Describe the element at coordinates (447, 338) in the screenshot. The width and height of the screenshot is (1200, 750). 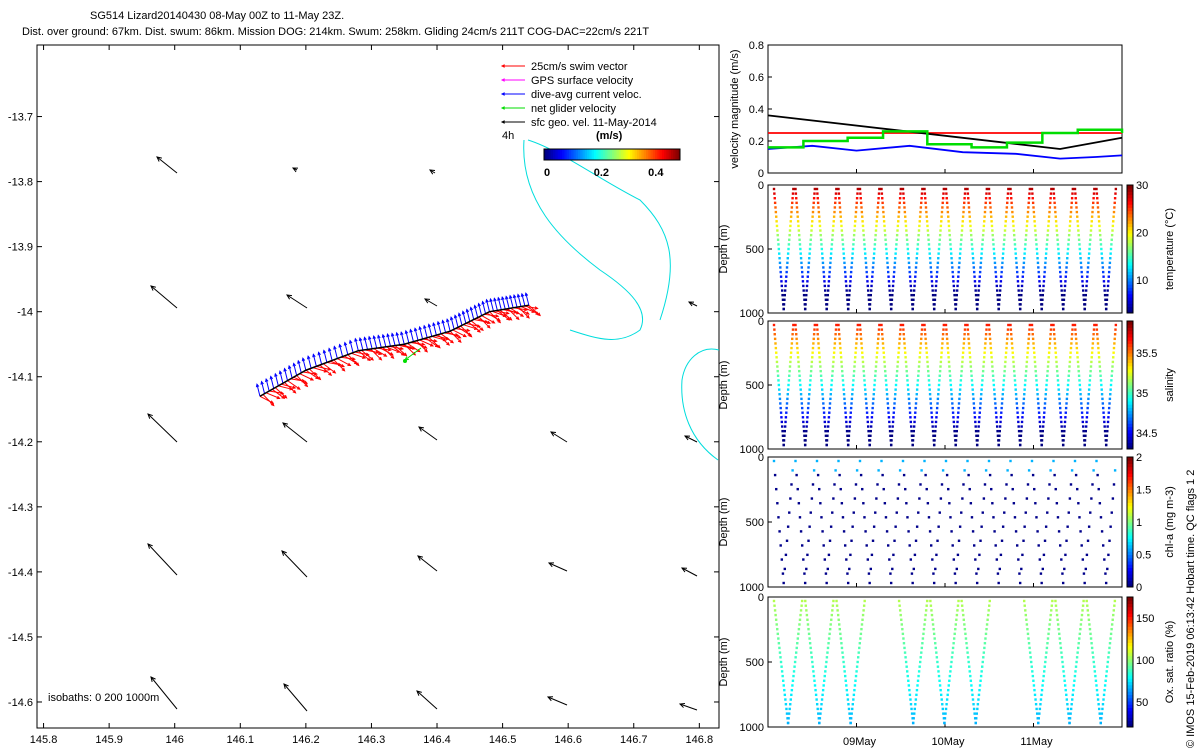
I see `swim-vector-arrow` at that location.